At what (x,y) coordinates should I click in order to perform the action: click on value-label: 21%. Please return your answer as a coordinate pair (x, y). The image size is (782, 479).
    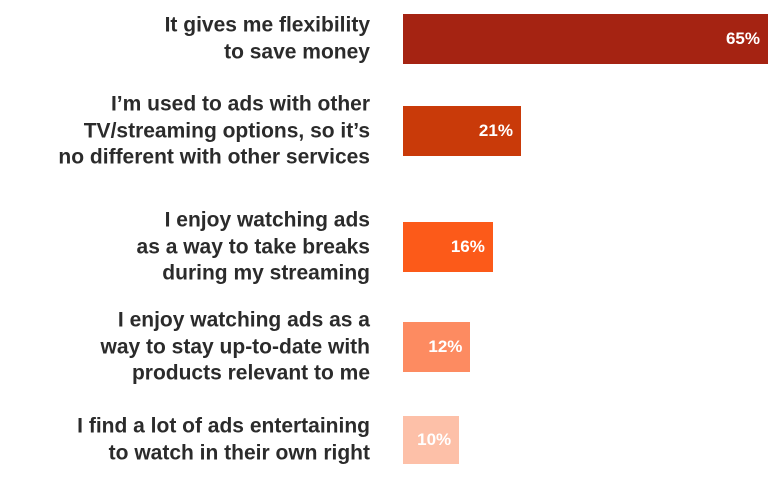
    Looking at the image, I should click on (495, 130).